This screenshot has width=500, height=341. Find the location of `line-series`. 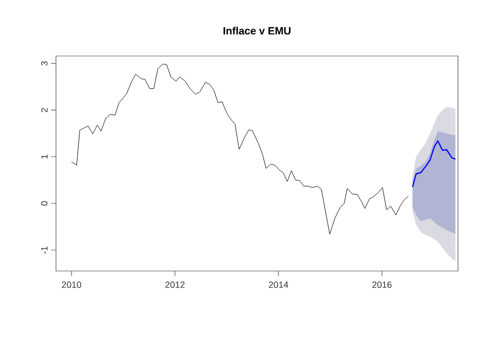

line-series is located at coordinates (434, 164).